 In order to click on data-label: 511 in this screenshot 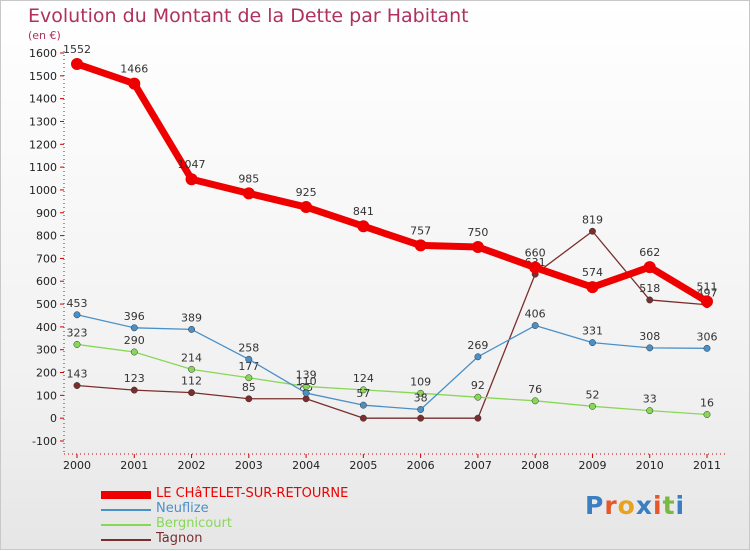, I will do `click(707, 287)`.